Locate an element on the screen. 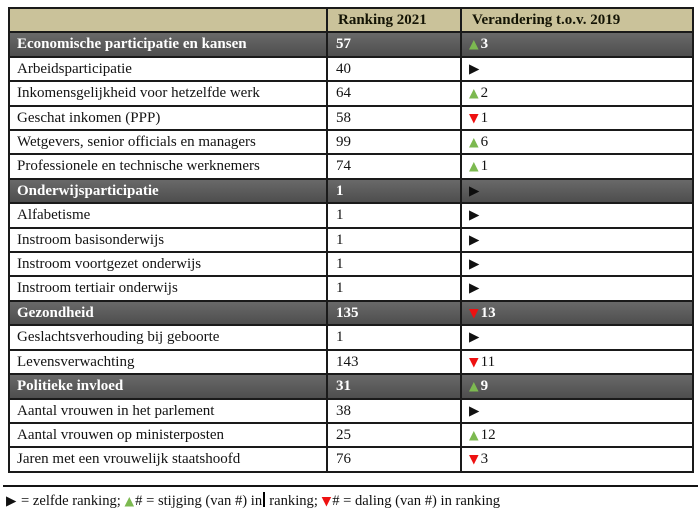 The image size is (700, 522). section-row: Economische participatie en kansen 57 ▲ 3 is located at coordinates (351, 44).